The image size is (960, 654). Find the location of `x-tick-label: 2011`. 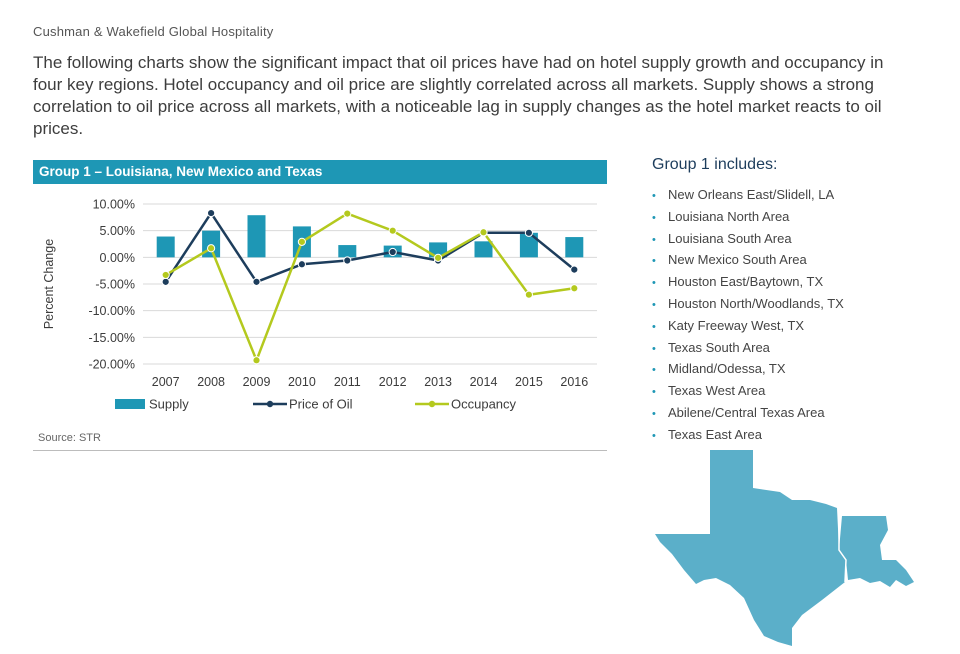

x-tick-label: 2011 is located at coordinates (347, 382).